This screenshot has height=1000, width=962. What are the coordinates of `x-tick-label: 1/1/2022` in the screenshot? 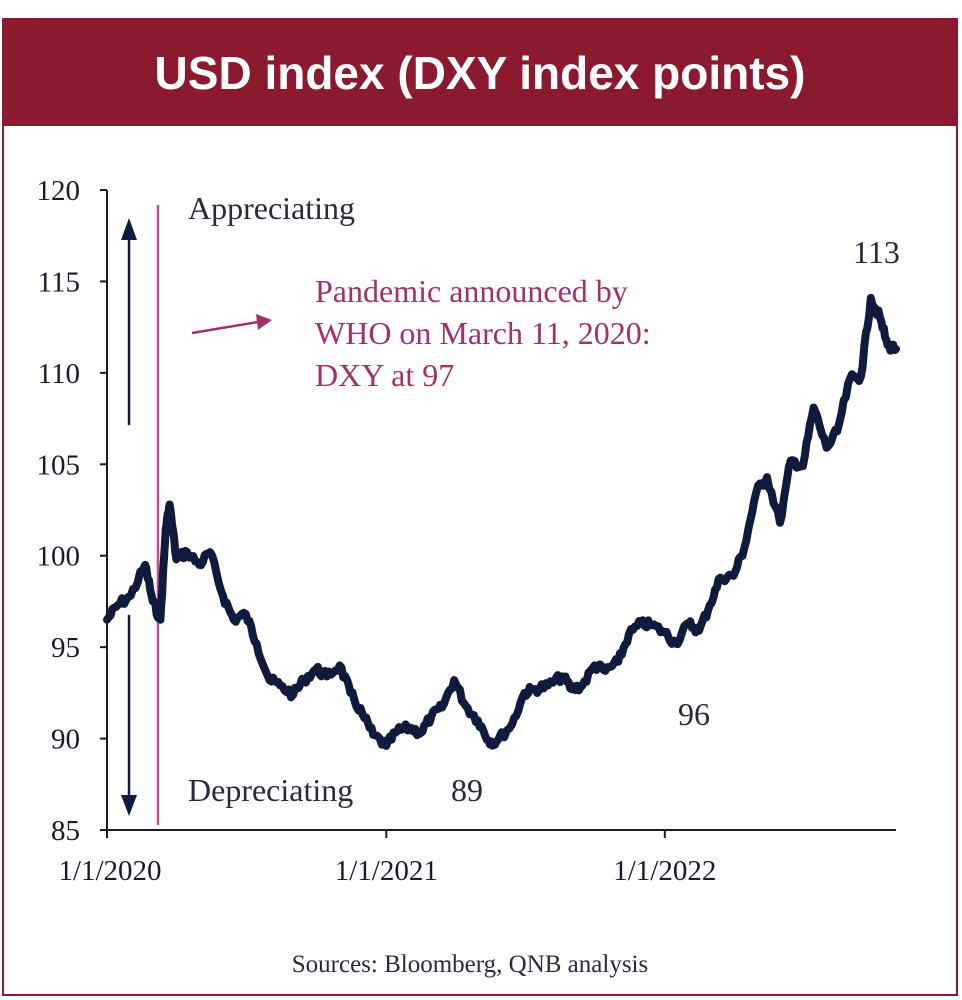 It's located at (664, 871).